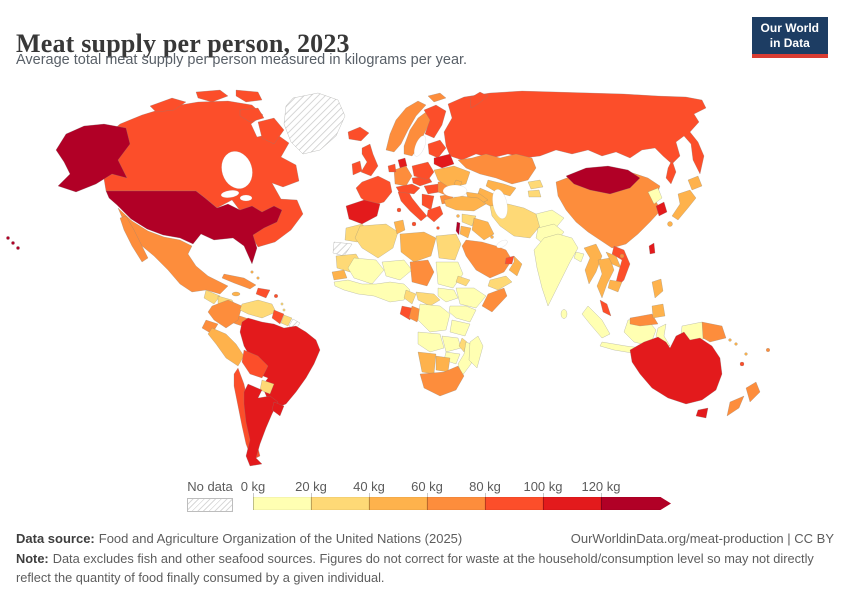 This screenshot has width=850, height=600. What do you see at coordinates (414, 224) in the screenshot?
I see `country-sicily` at bounding box center [414, 224].